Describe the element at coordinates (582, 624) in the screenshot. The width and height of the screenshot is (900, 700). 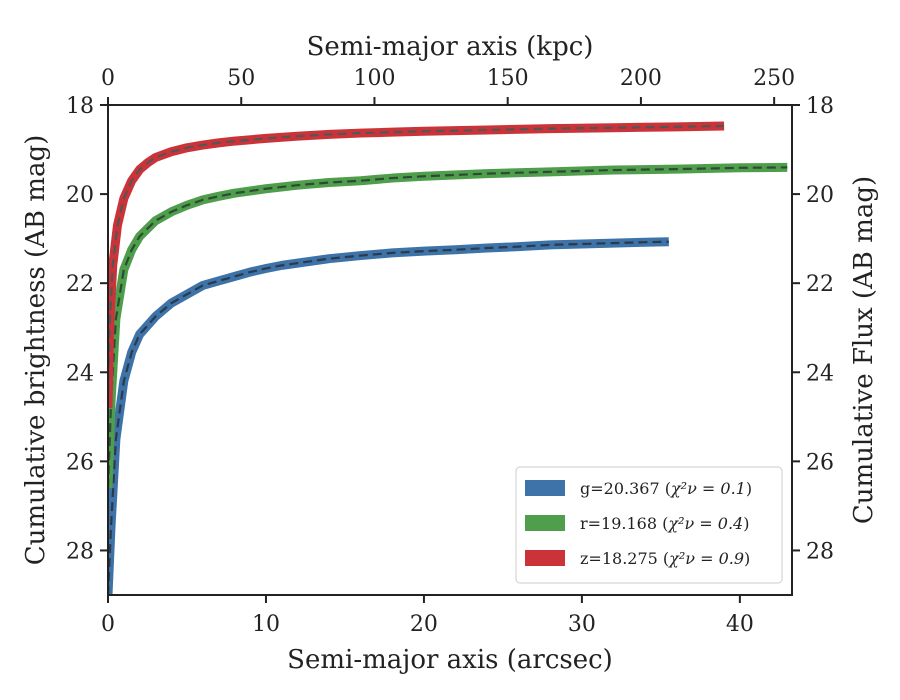
I see `x-tick-label: 30` at that location.